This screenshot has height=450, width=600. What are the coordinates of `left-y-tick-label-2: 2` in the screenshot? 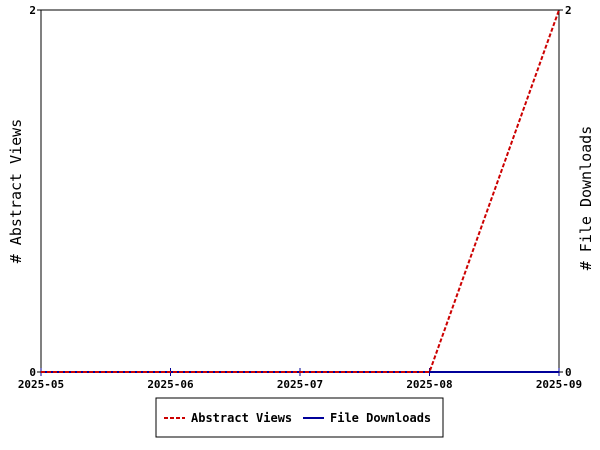 It's located at (32, 10).